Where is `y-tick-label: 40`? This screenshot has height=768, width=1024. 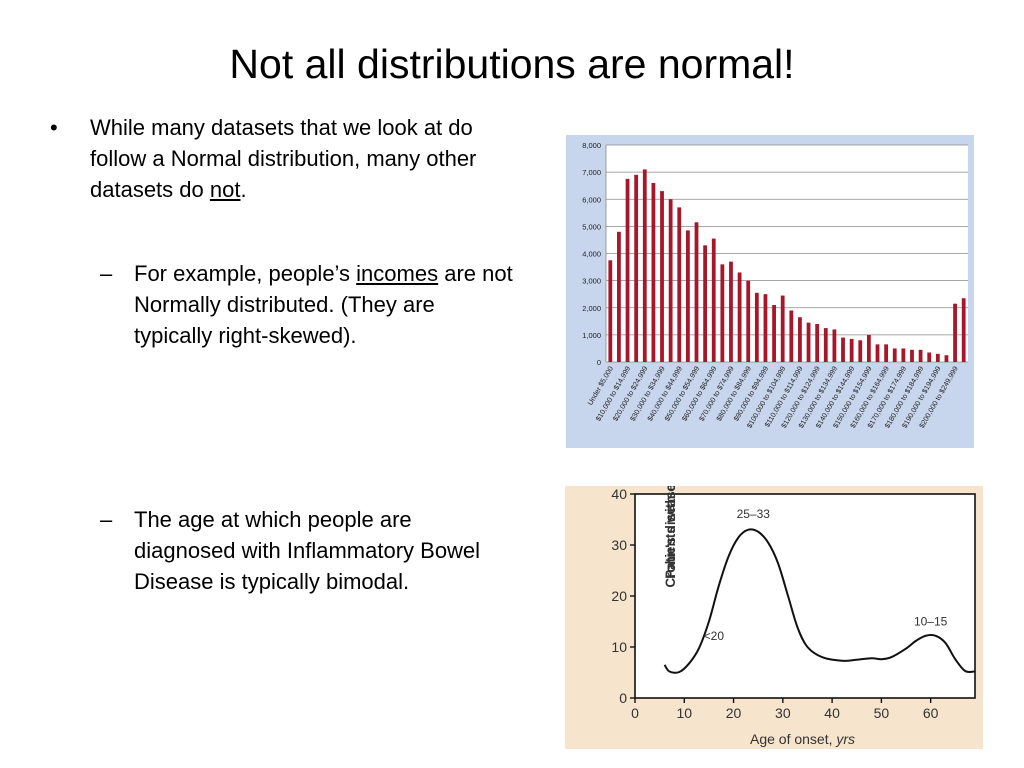 y-tick-label: 40 is located at coordinates (619, 494).